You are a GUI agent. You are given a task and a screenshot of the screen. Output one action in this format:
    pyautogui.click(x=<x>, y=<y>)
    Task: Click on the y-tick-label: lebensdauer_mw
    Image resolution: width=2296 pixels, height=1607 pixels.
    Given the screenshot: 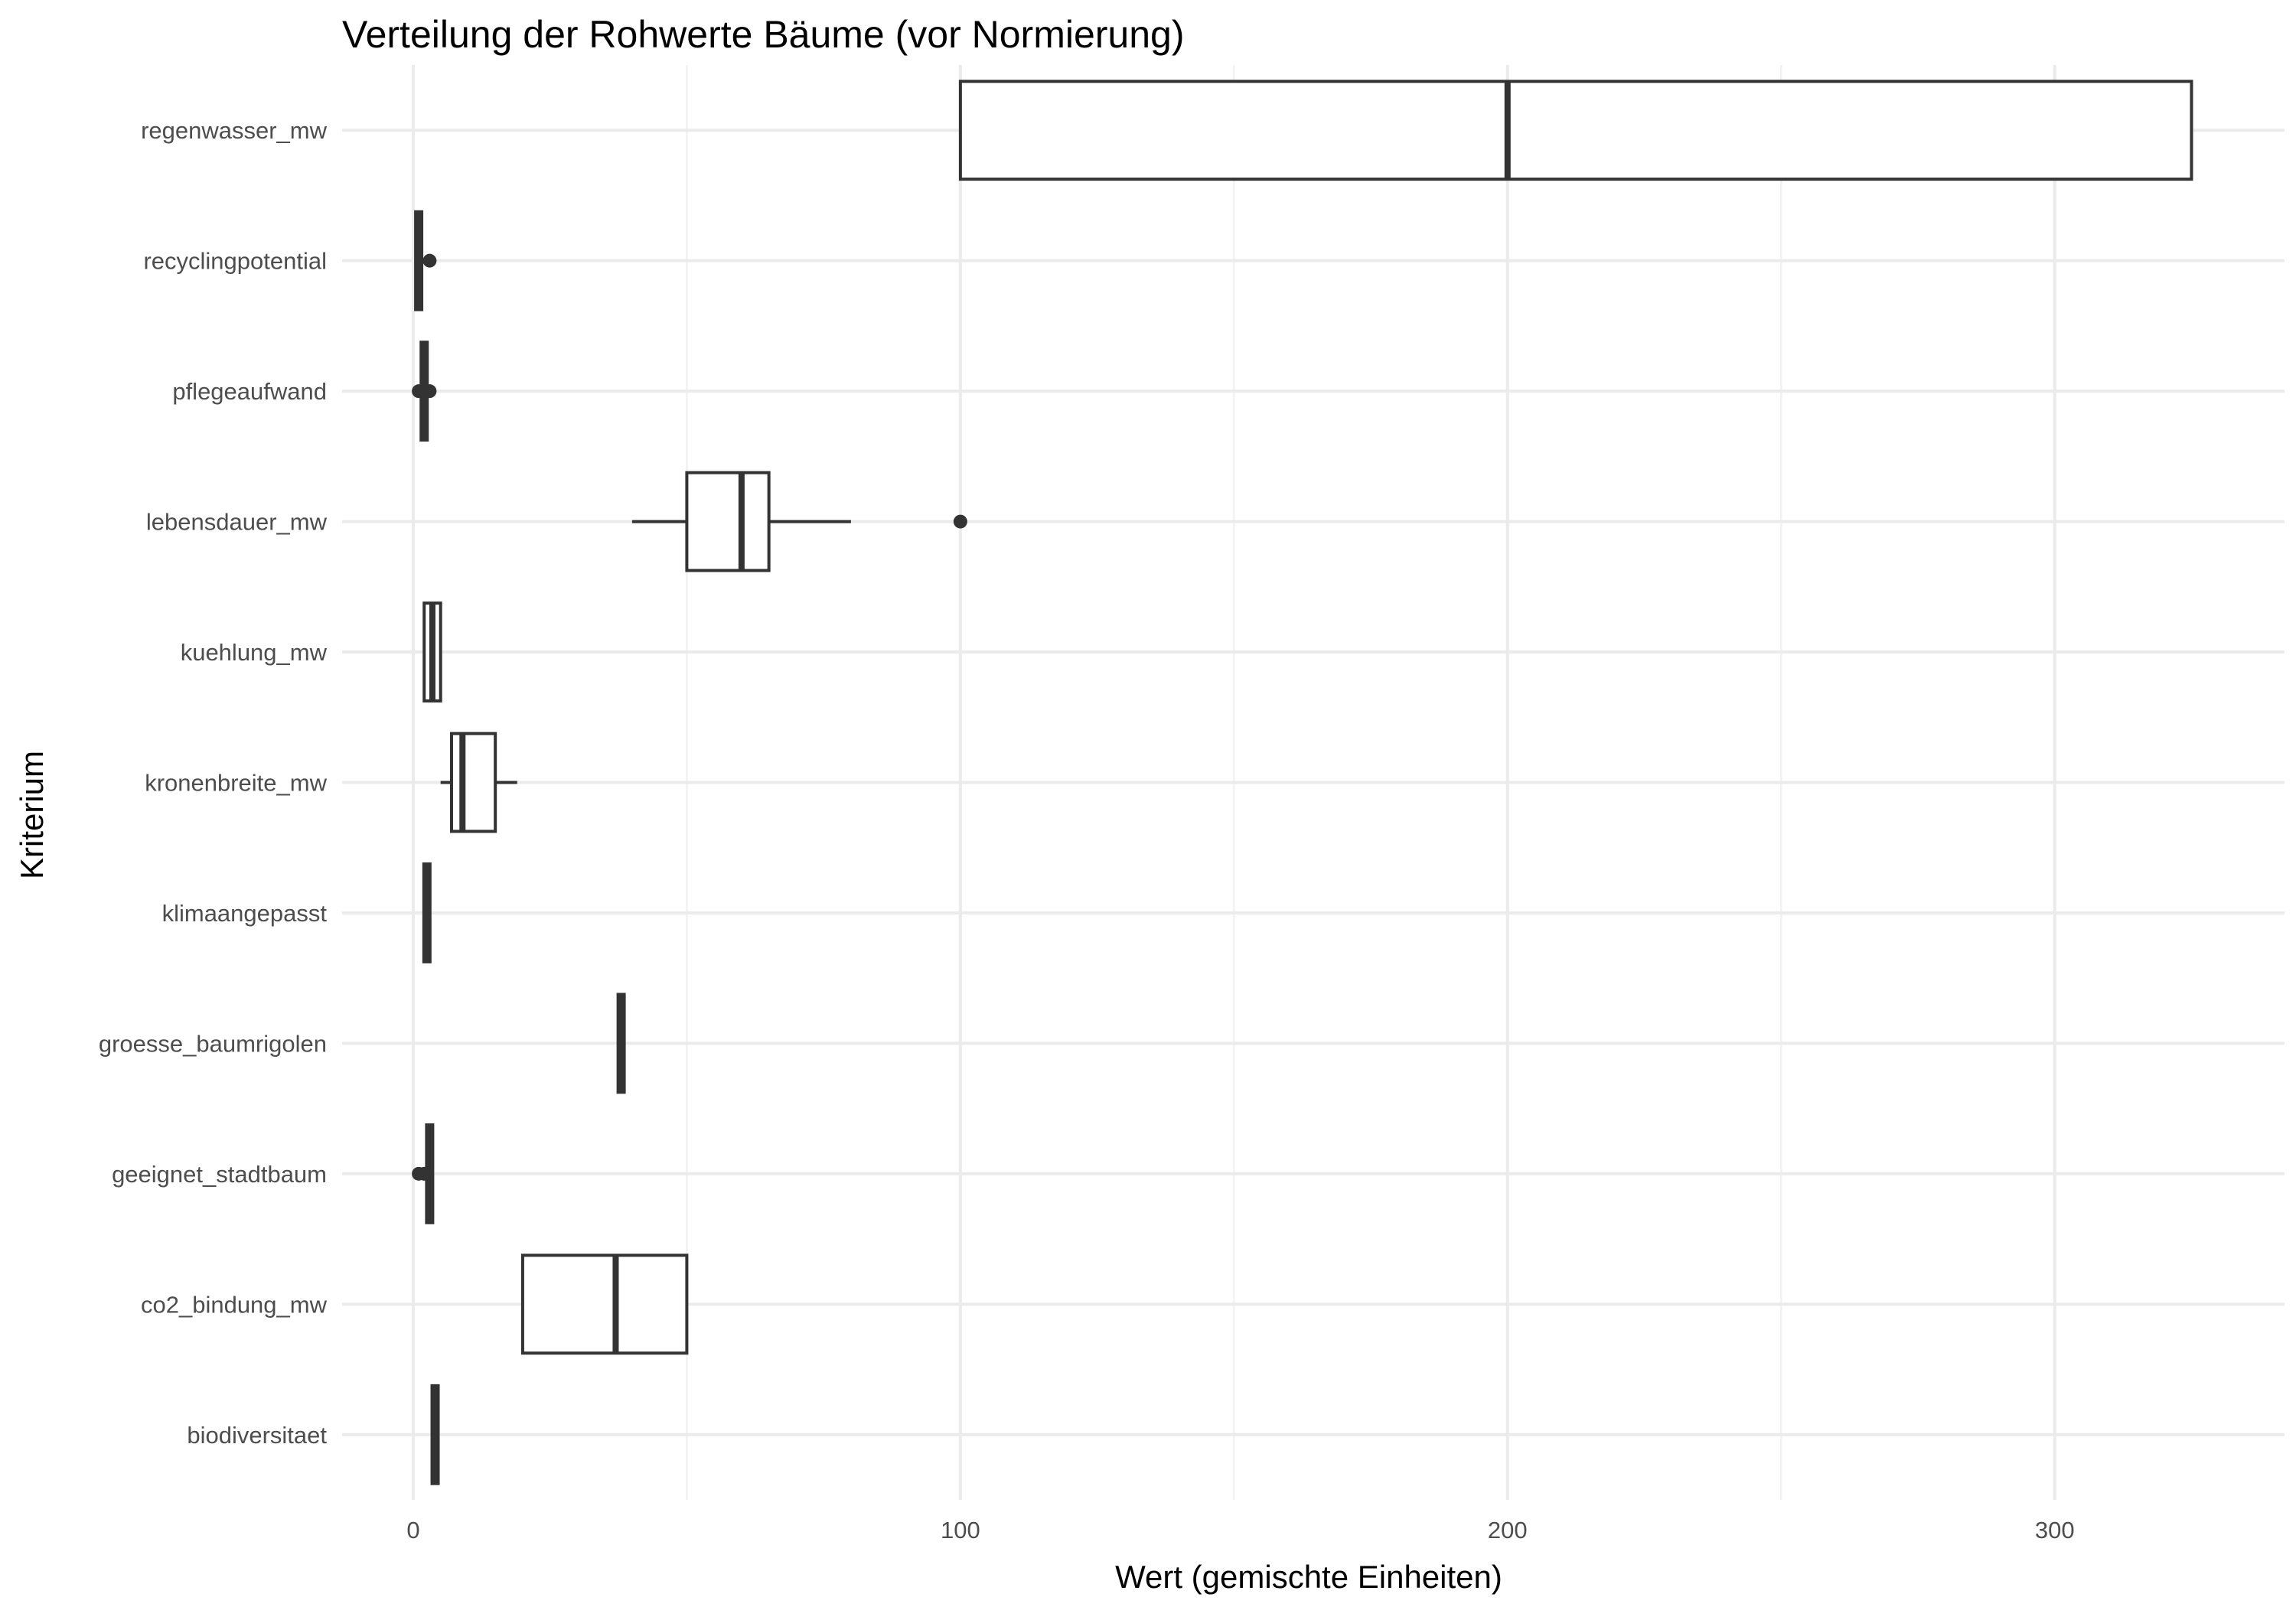 What is the action you would take?
    pyautogui.click(x=237, y=522)
    